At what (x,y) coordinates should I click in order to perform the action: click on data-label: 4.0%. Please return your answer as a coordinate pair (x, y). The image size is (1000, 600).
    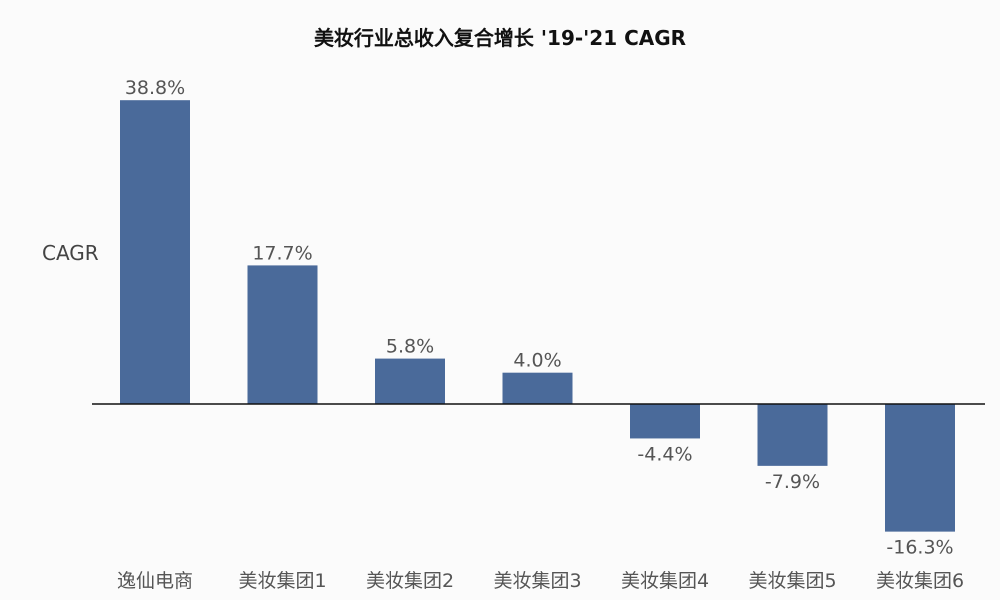
    Looking at the image, I should click on (537, 361).